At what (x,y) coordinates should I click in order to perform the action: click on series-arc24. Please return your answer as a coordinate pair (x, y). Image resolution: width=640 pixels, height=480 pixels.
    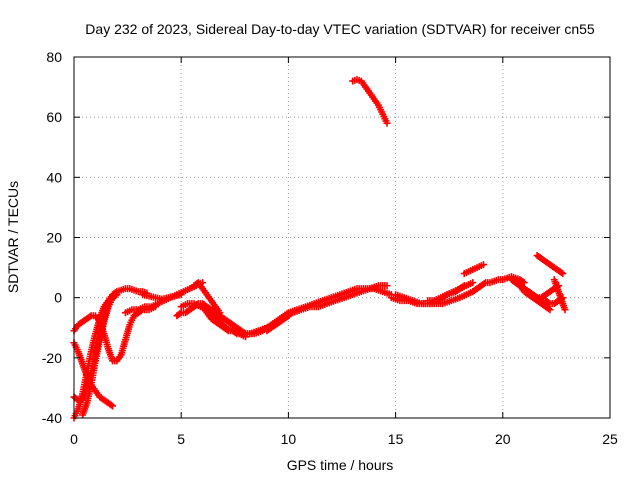
    Looking at the image, I should click on (550, 265).